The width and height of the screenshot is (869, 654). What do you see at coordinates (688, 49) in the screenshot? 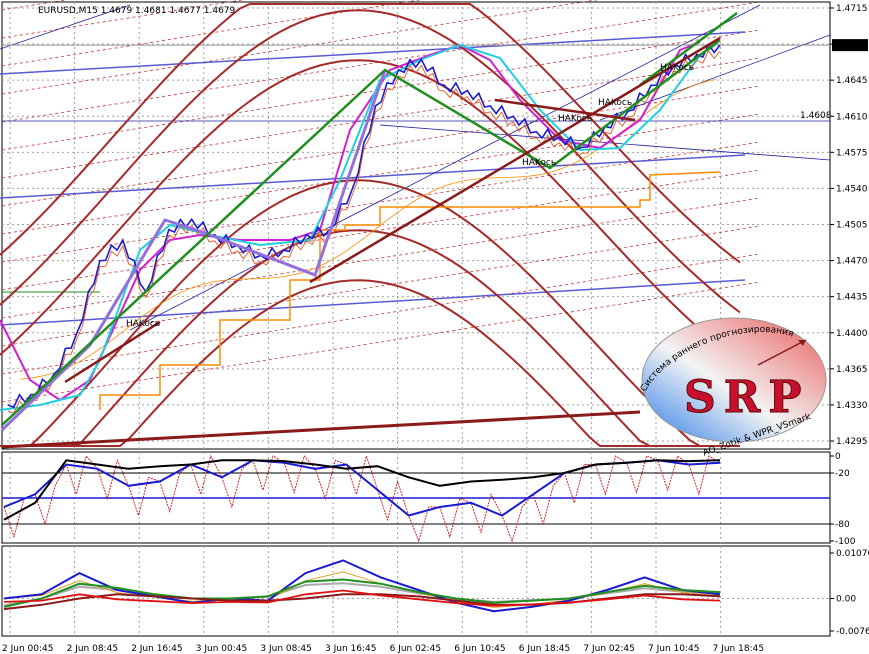
I see `green-trend-extension` at bounding box center [688, 49].